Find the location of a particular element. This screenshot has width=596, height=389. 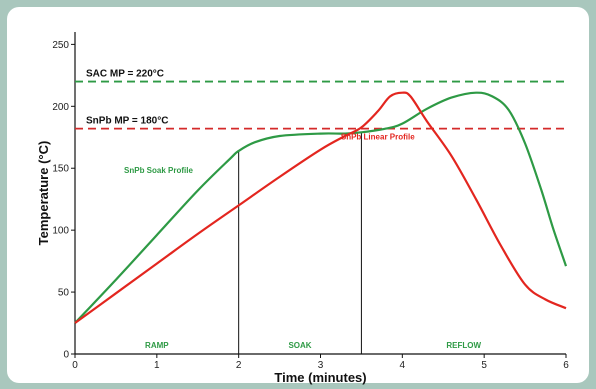

reference-lines: SAC MP = 220°C SnPb MP = 180°C is located at coordinates (320, 99).